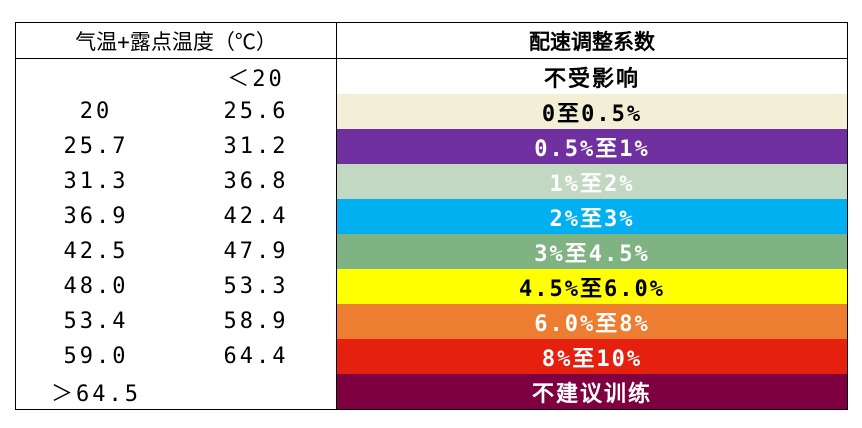 The width and height of the screenshot is (862, 428). What do you see at coordinates (256, 251) in the screenshot?
I see `high-cell: 47.9` at bounding box center [256, 251].